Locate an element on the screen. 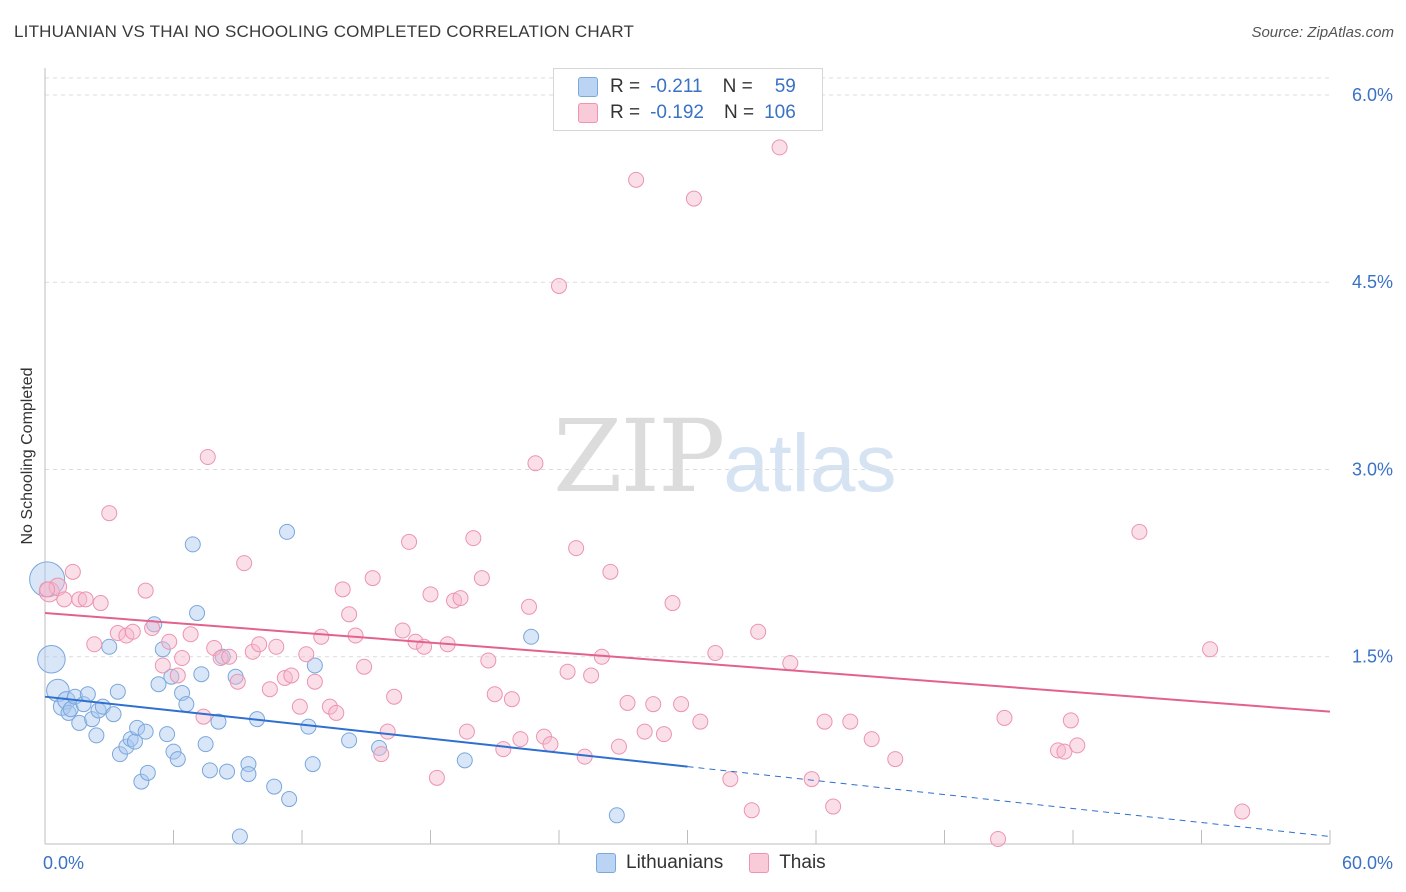  y-tick-label: 3.0% is located at coordinates (1372, 469).